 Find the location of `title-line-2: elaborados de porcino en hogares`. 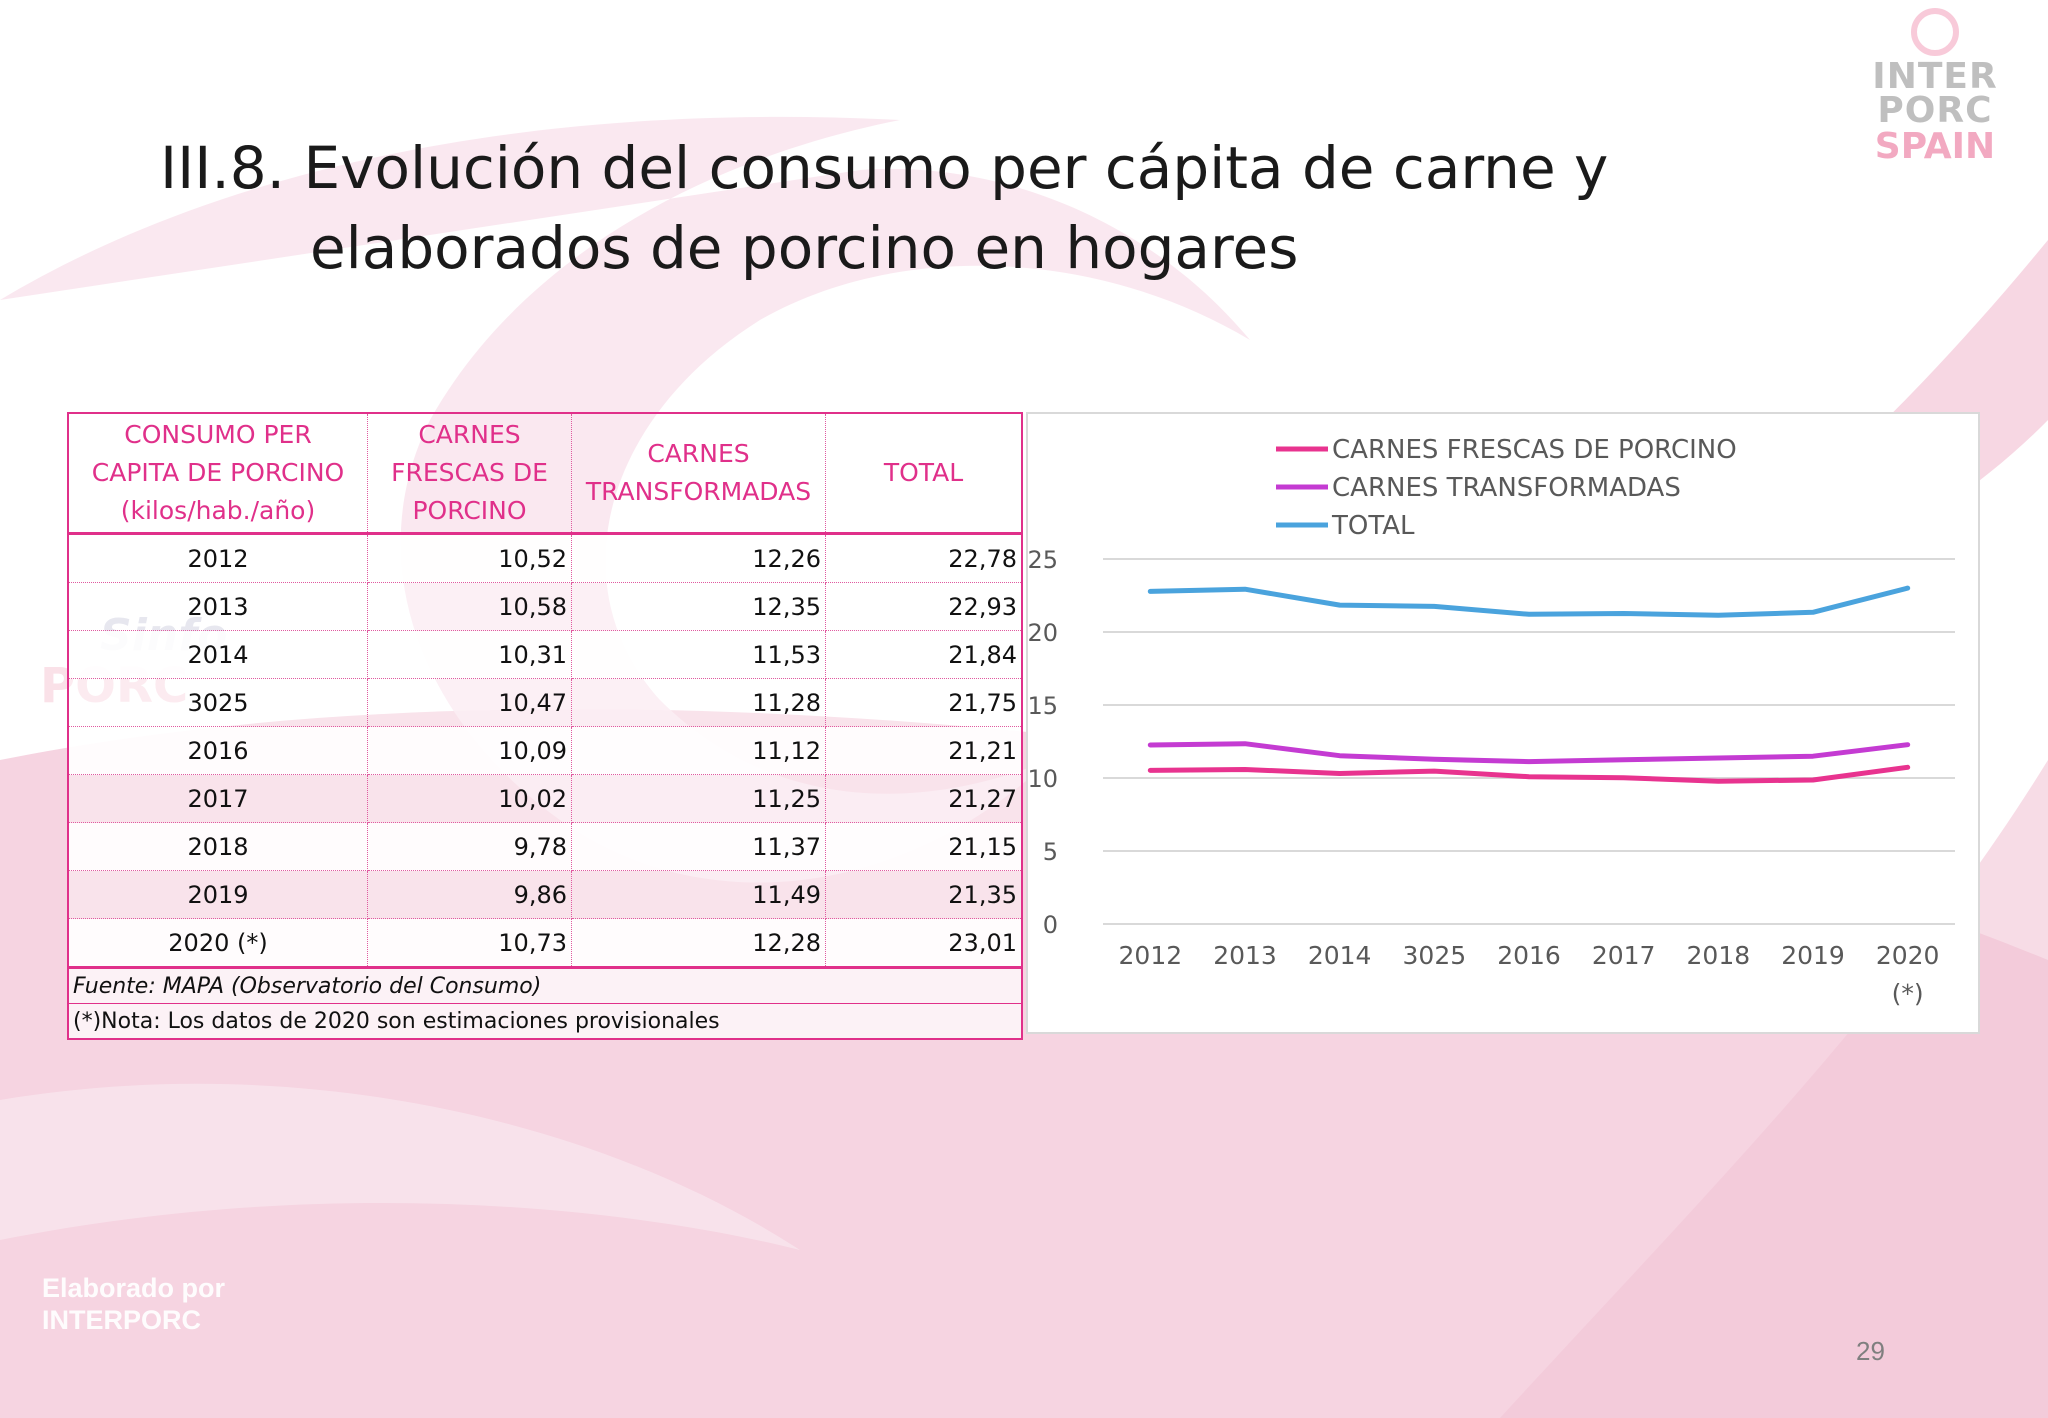

title-line-2: elaborados de porcino en hogares is located at coordinates (804, 248).